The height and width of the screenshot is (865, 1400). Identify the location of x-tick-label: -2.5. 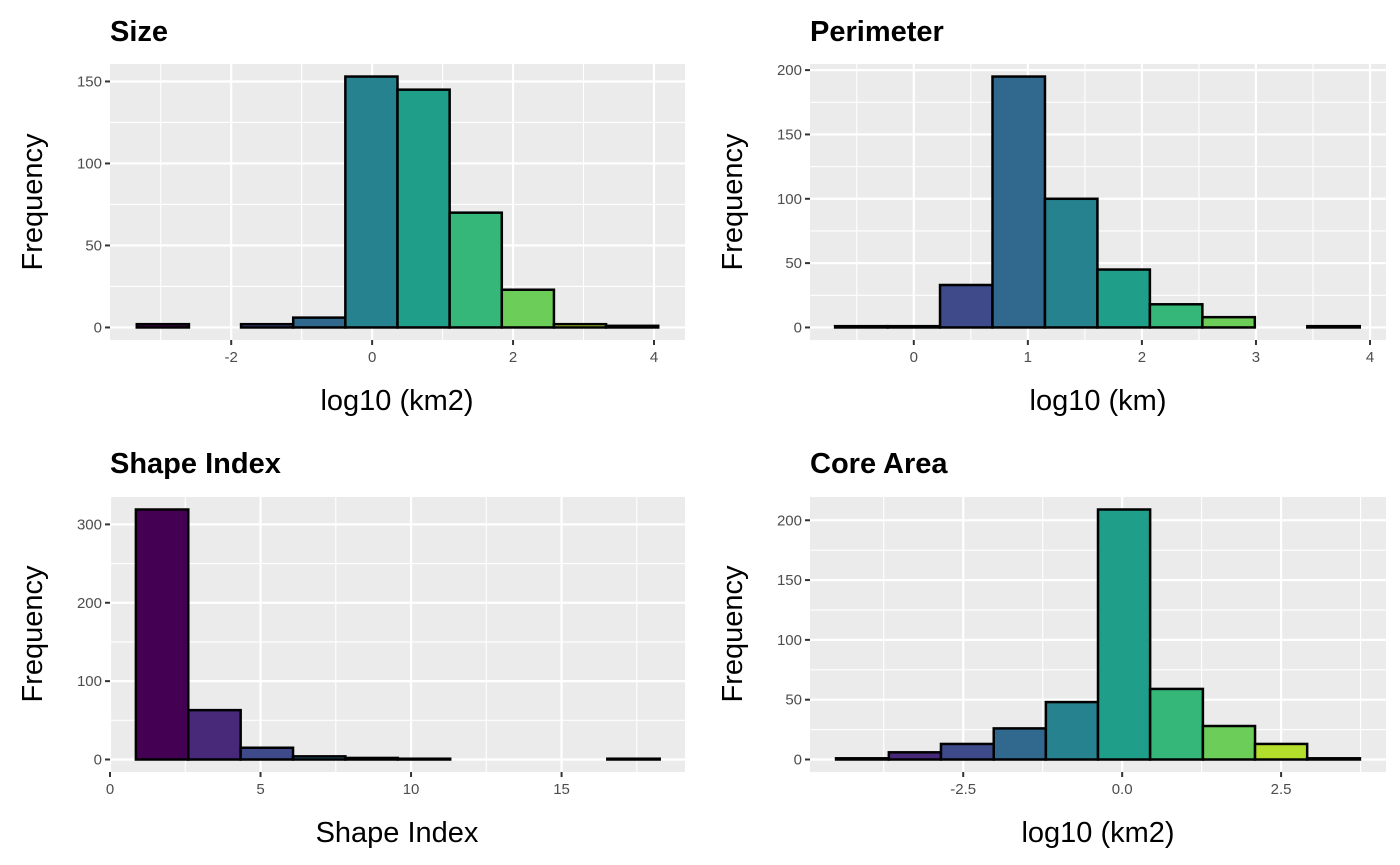
(963, 789).